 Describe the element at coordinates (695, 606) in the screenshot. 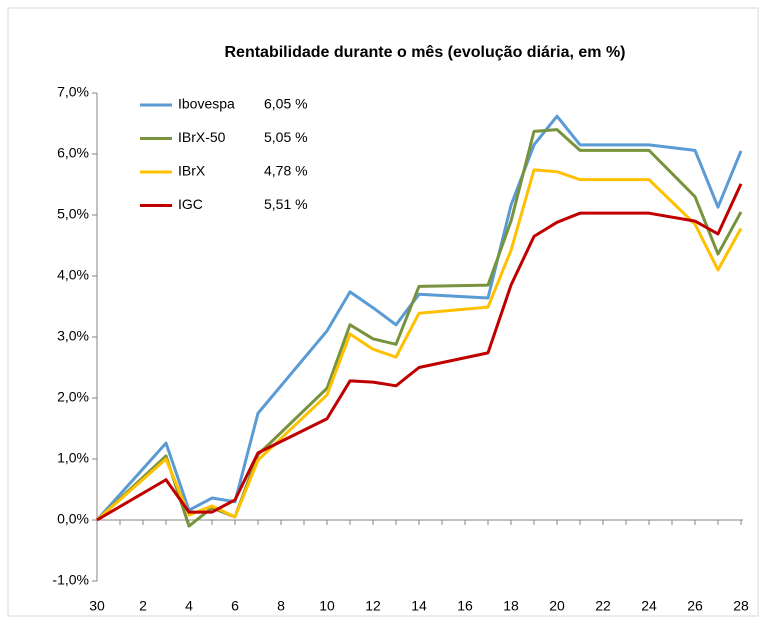

I see `x-tick-label: 26` at that location.